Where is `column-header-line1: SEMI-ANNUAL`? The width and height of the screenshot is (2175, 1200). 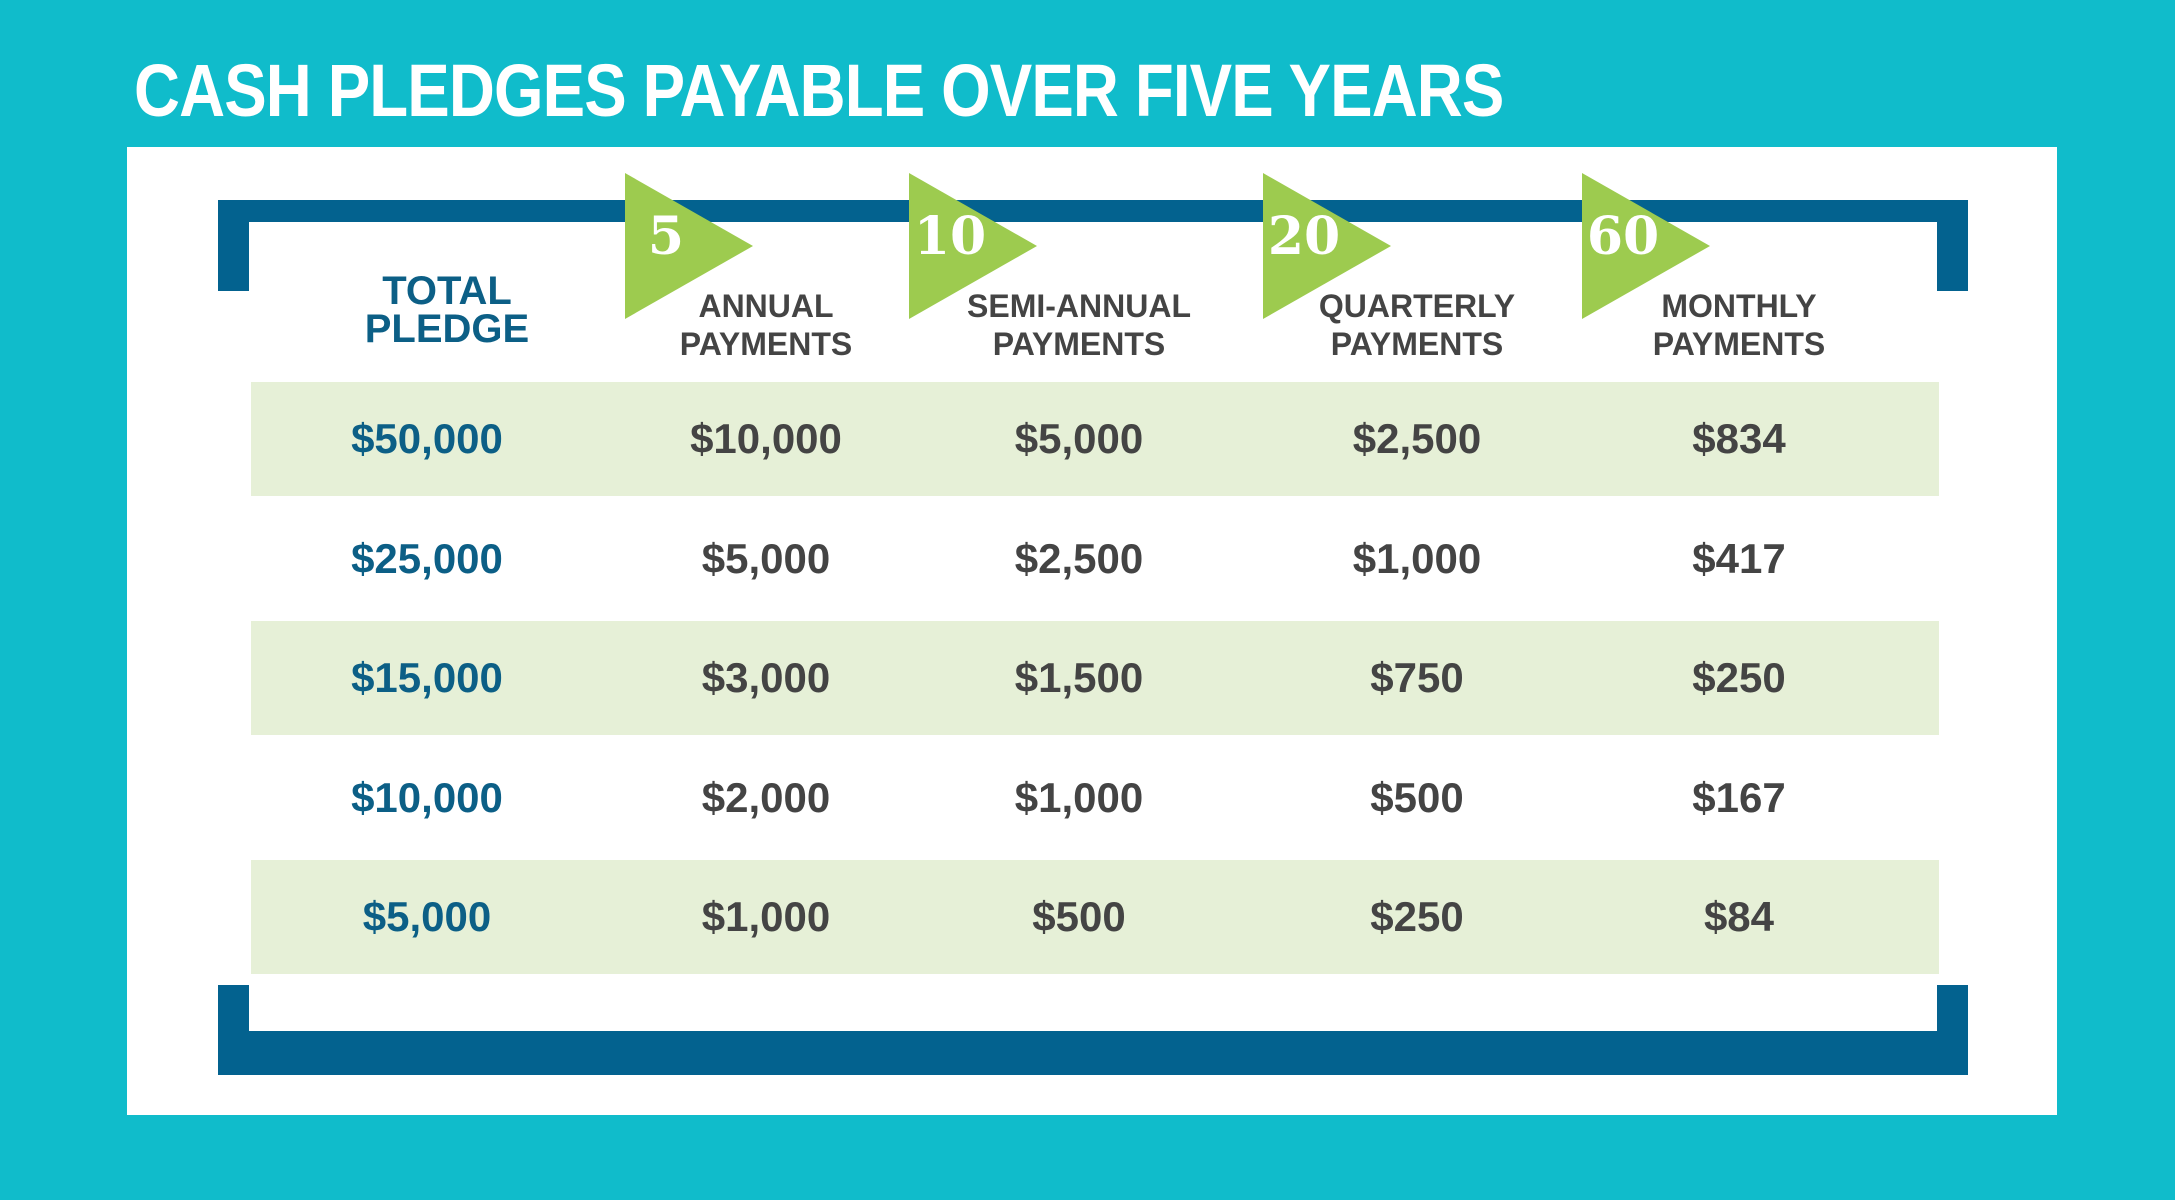
column-header-line1: SEMI-ANNUAL is located at coordinates (1079, 306).